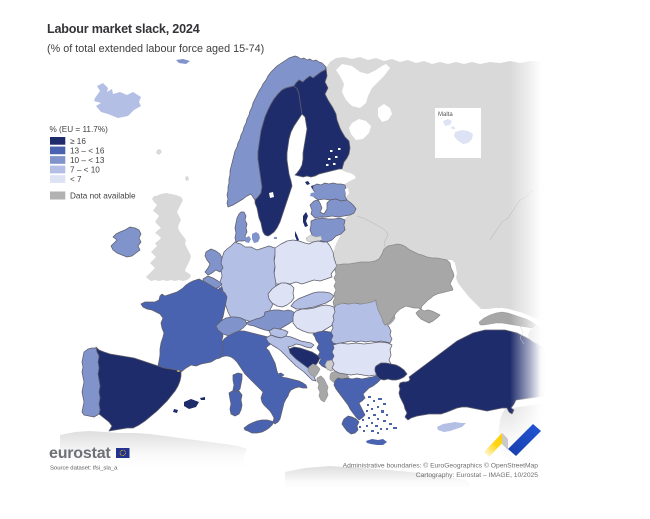 The image size is (650, 519). What do you see at coordinates (84, 469) in the screenshot?
I see `svg-text: Source dataset: lfsi_sla_a` at bounding box center [84, 469].